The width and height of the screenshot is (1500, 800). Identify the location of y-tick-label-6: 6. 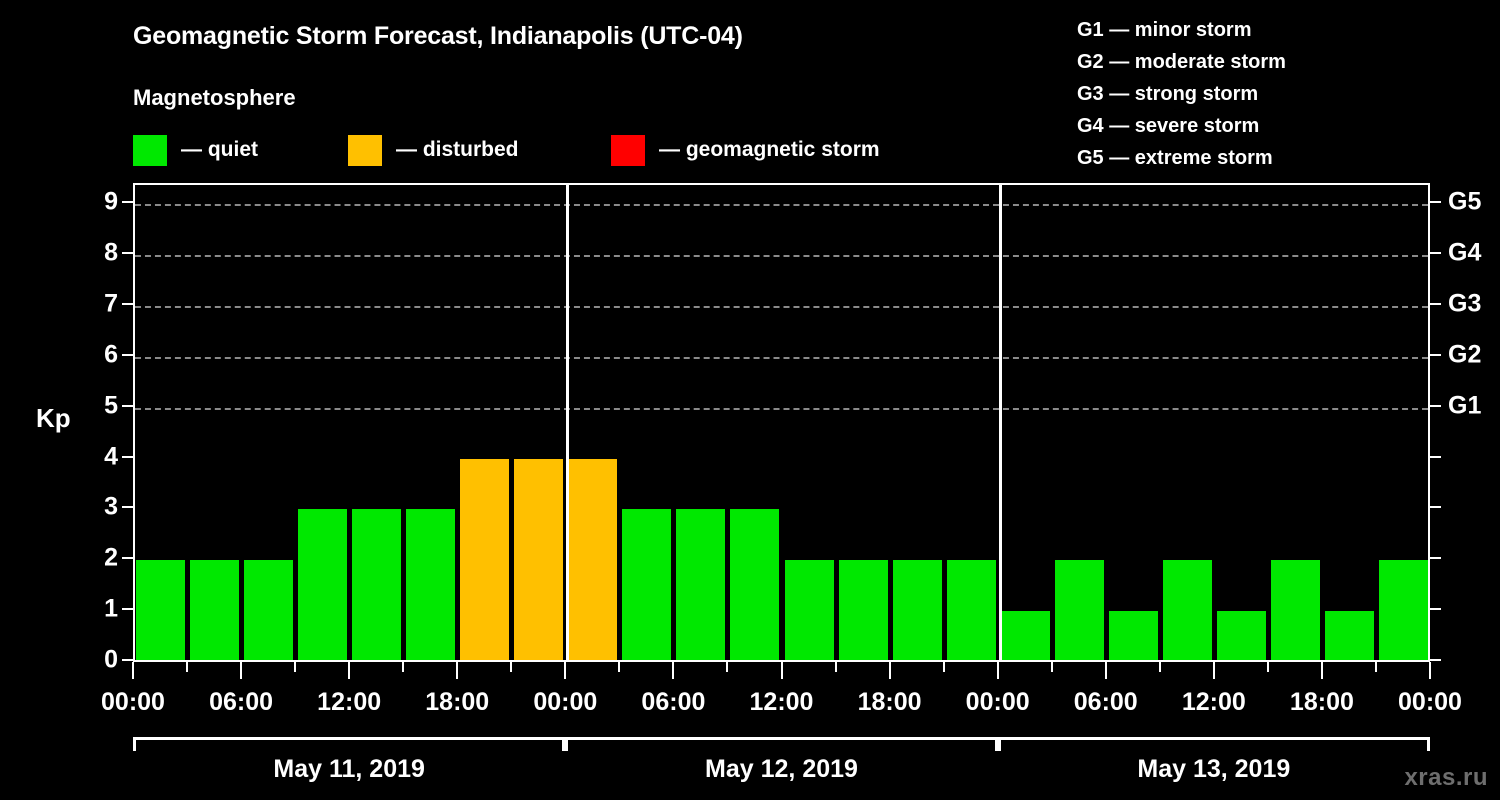
(111, 354).